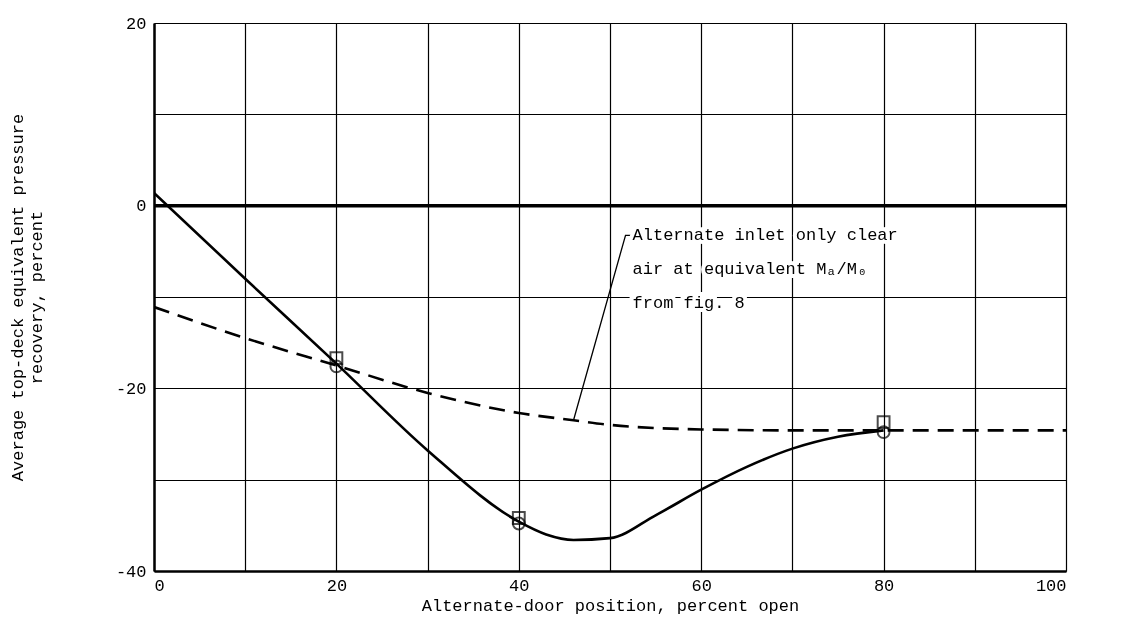 The image size is (1125, 637). I want to click on y-tick-label: -20, so click(131, 389).